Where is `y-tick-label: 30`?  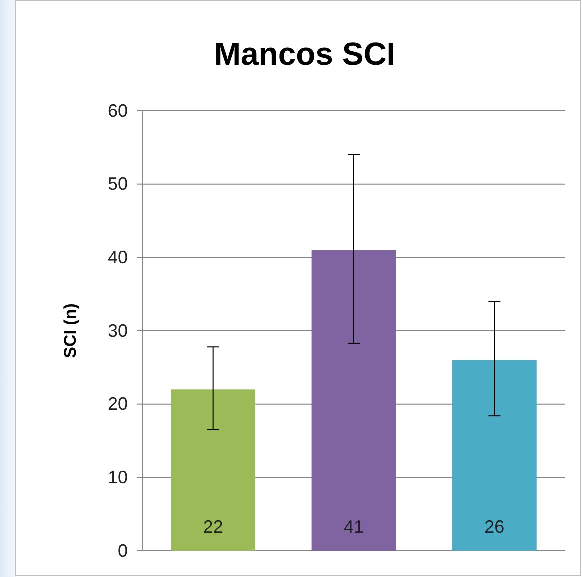
y-tick-label: 30 is located at coordinates (118, 330).